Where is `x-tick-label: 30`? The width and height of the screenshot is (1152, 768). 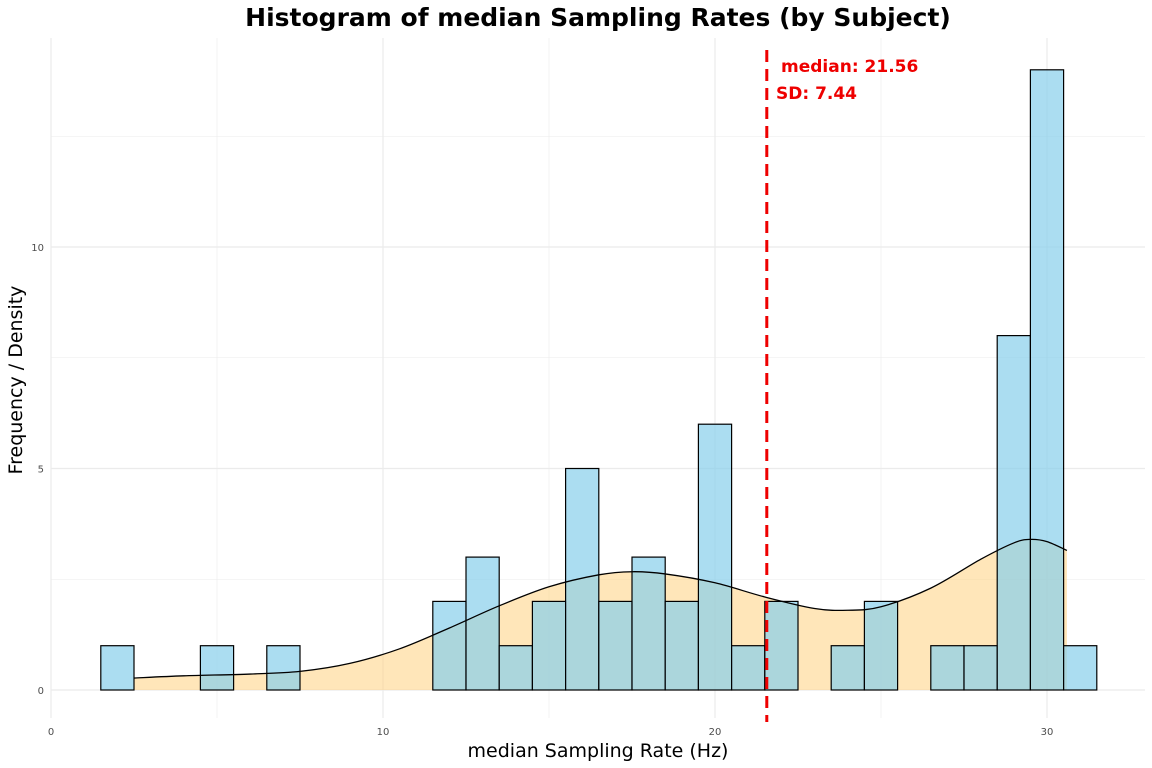 x-tick-label: 30 is located at coordinates (1047, 732).